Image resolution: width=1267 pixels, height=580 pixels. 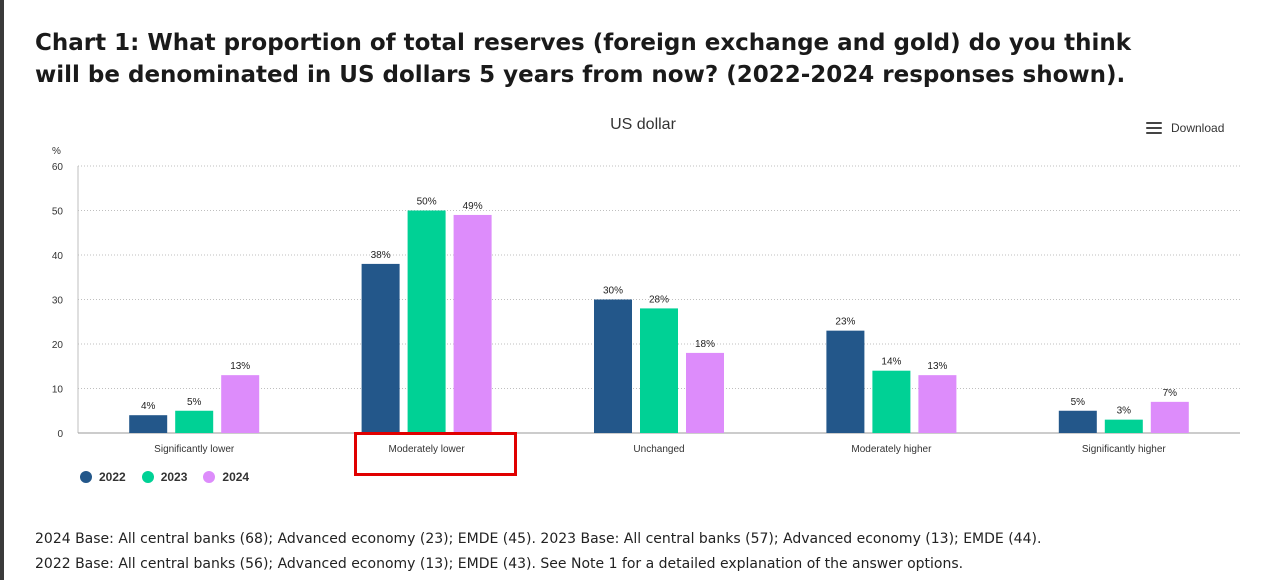 I want to click on download-button: Download, so click(x=1185, y=128).